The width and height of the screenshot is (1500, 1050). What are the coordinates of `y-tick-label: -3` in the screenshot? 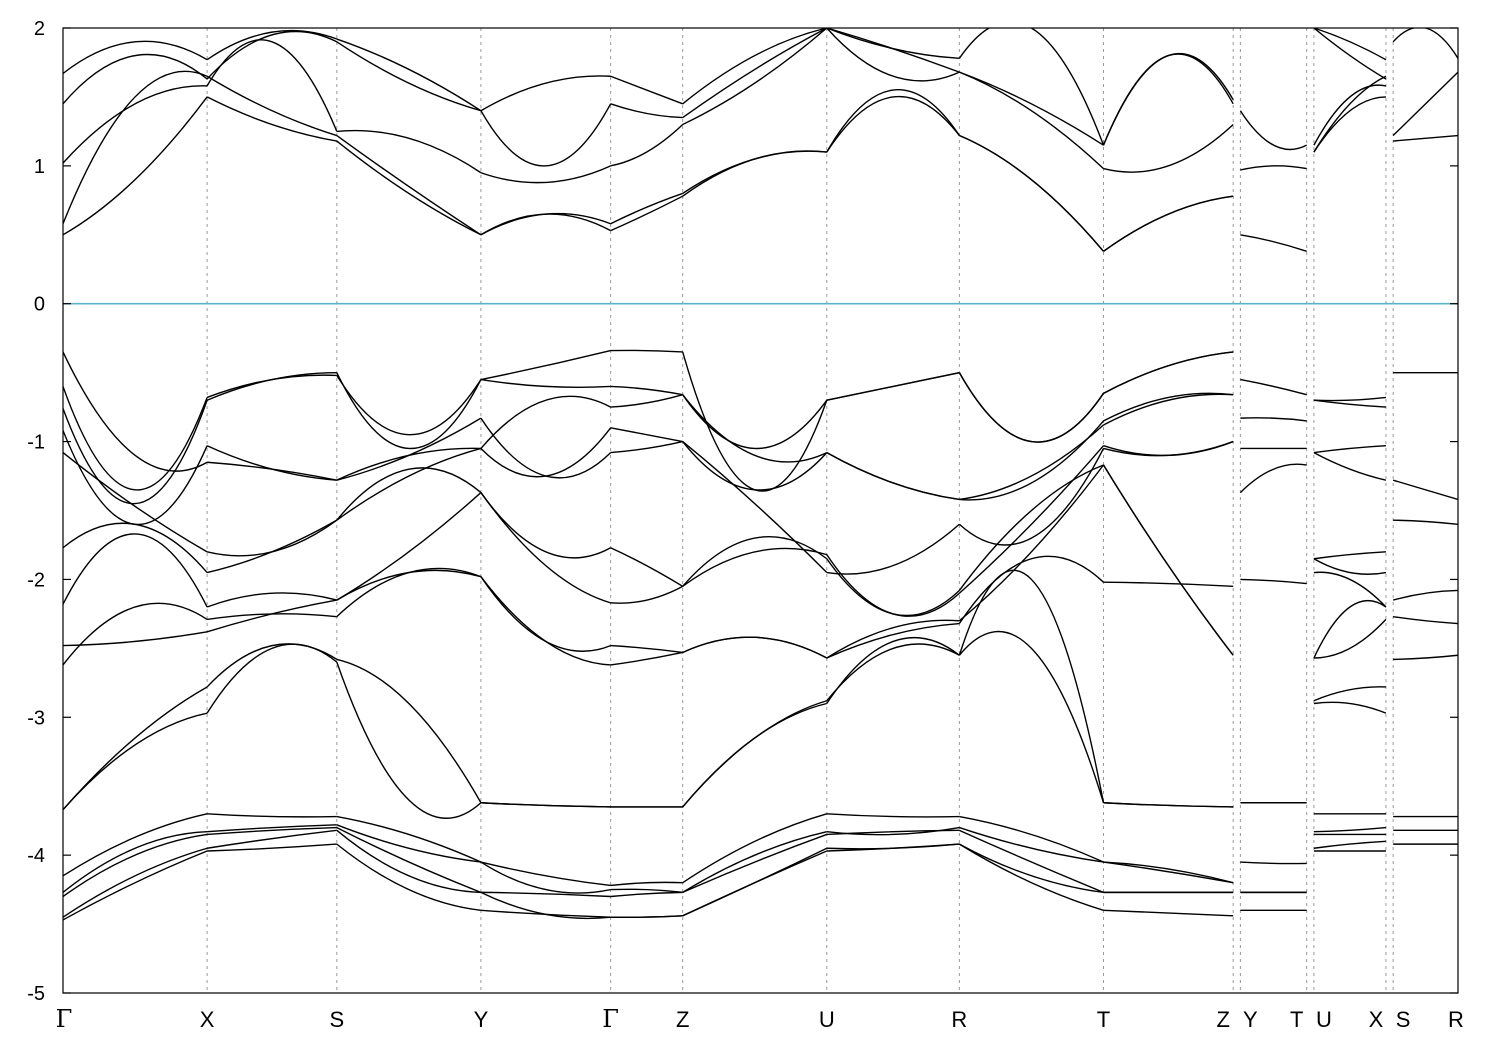 It's located at (36, 718).